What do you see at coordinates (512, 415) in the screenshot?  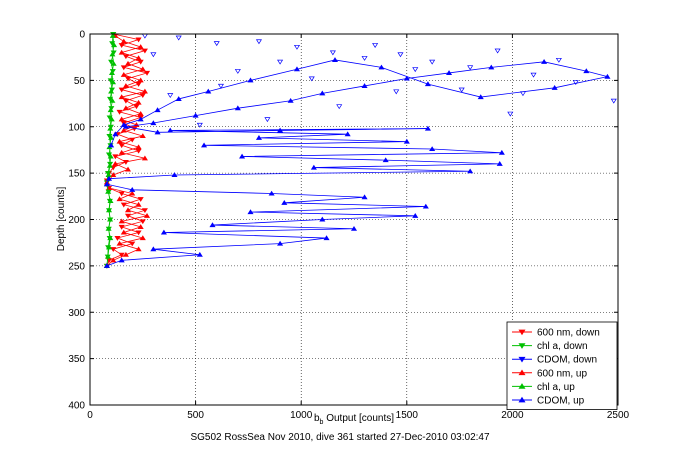 I see `x-tick-label: 2000` at bounding box center [512, 415].